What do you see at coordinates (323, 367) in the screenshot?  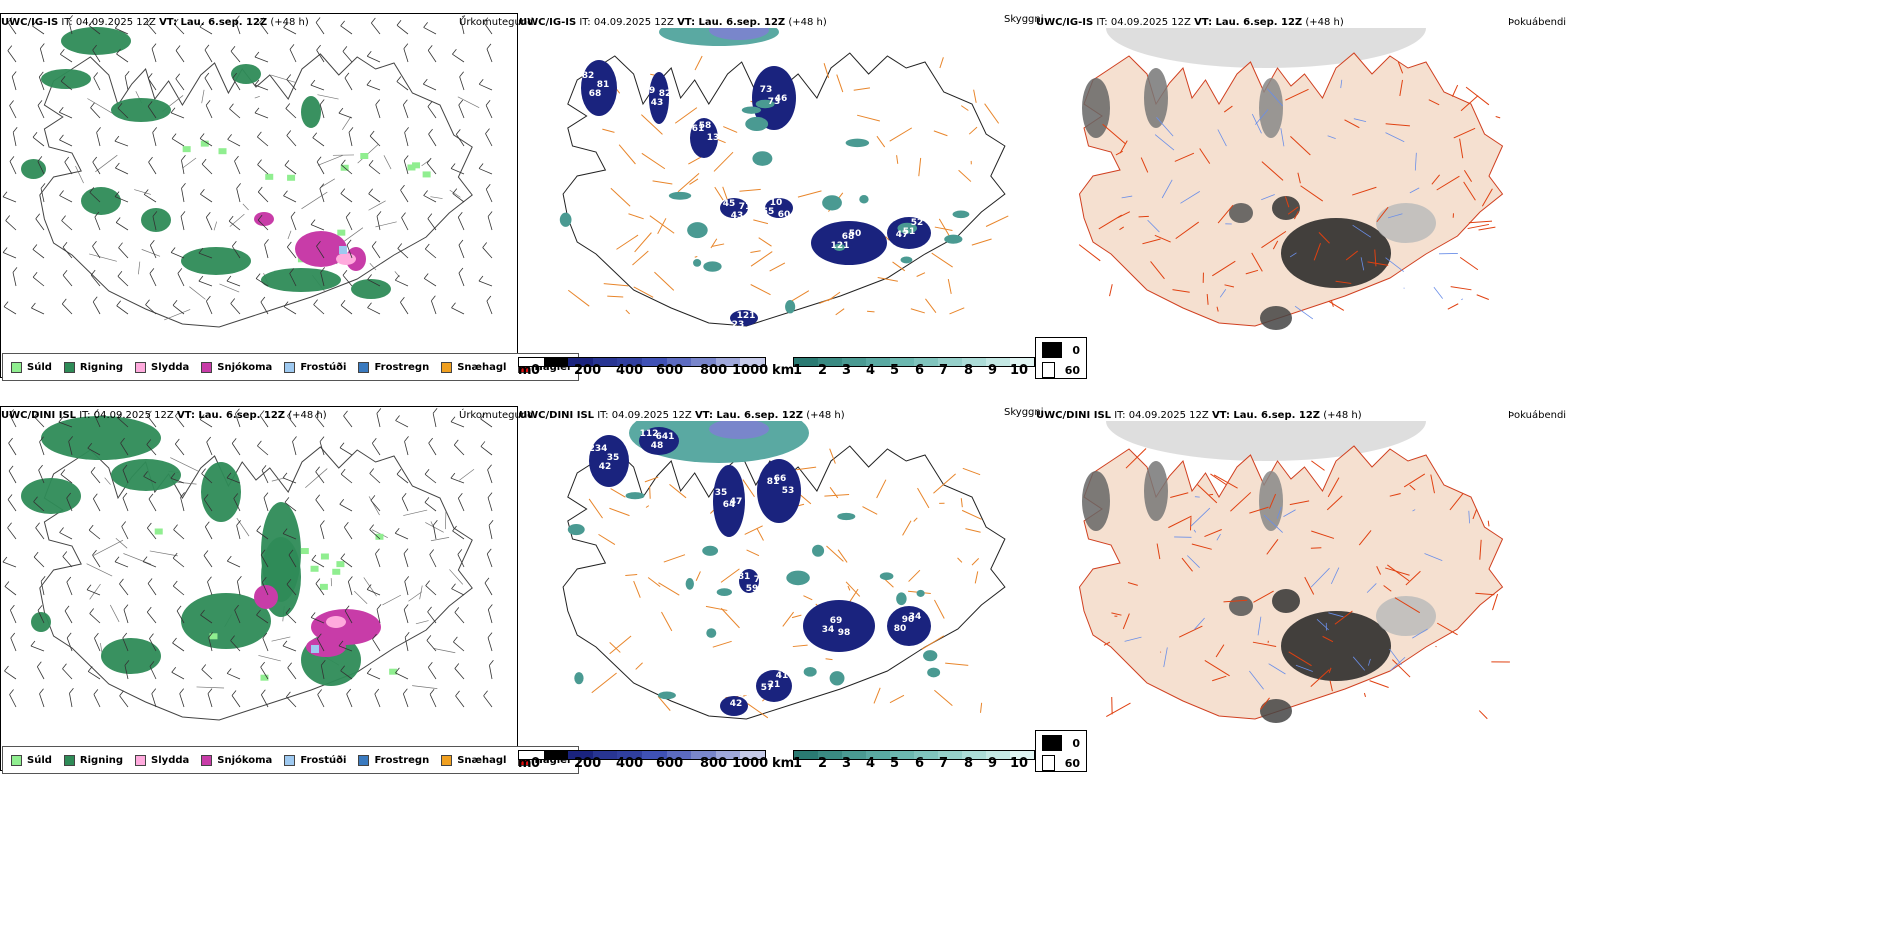 I see `legend-label: Frostúði` at bounding box center [323, 367].